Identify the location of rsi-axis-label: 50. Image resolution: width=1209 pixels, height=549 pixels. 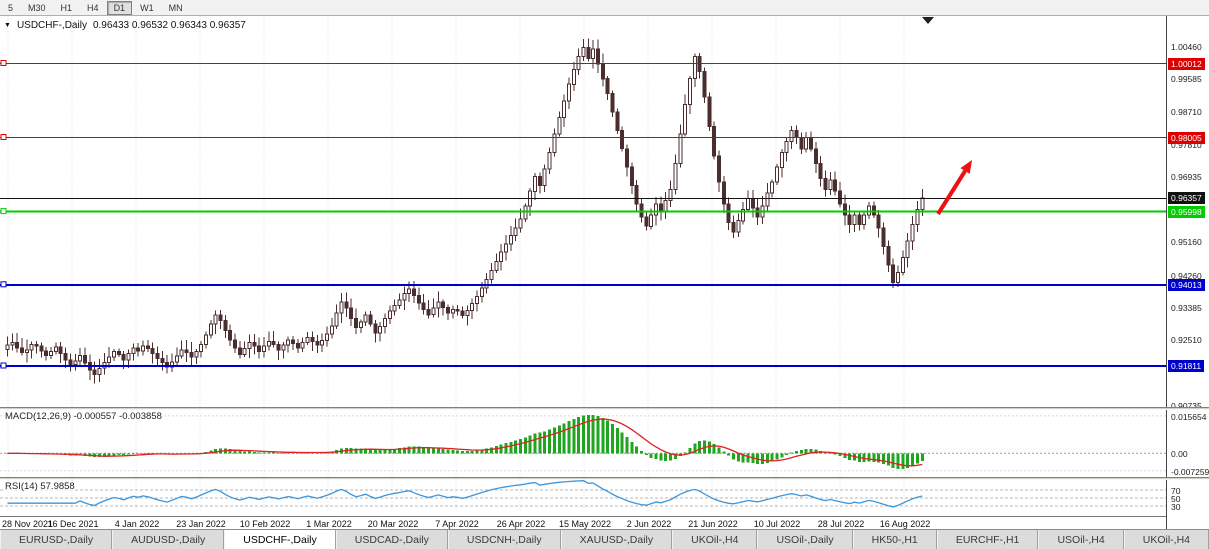
(1176, 499).